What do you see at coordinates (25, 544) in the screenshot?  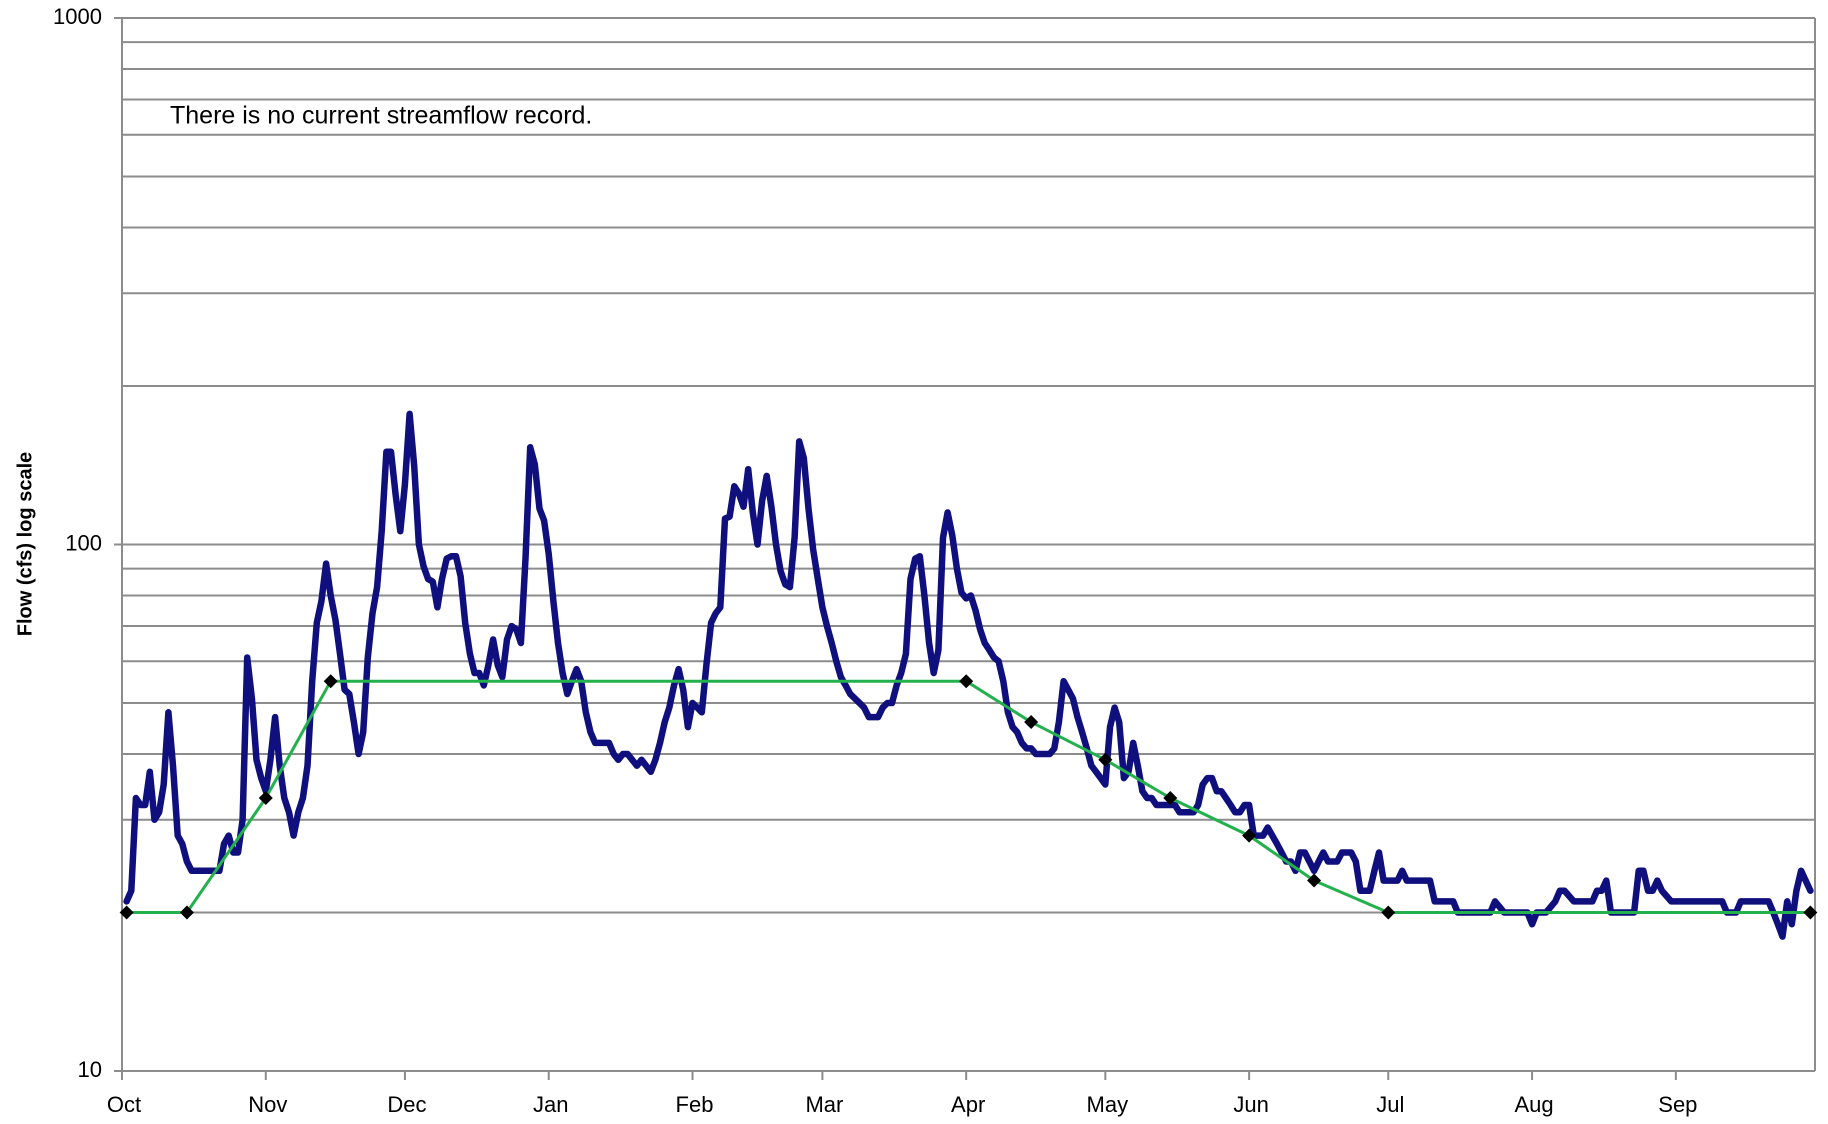 I see `y-axis-label: Flow (cfs) log scale` at bounding box center [25, 544].